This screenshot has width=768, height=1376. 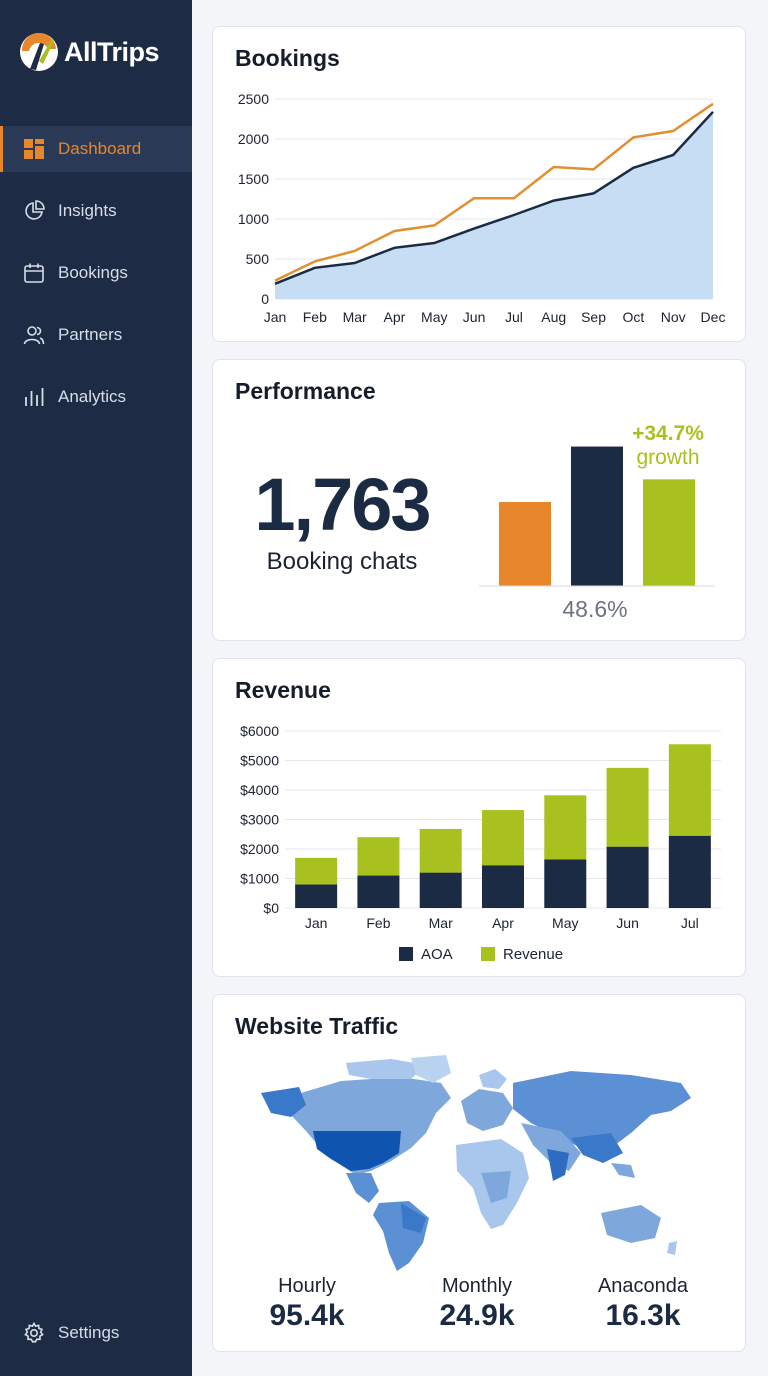 What do you see at coordinates (253, 99) in the screenshot?
I see `y-tick-label: 2500` at bounding box center [253, 99].